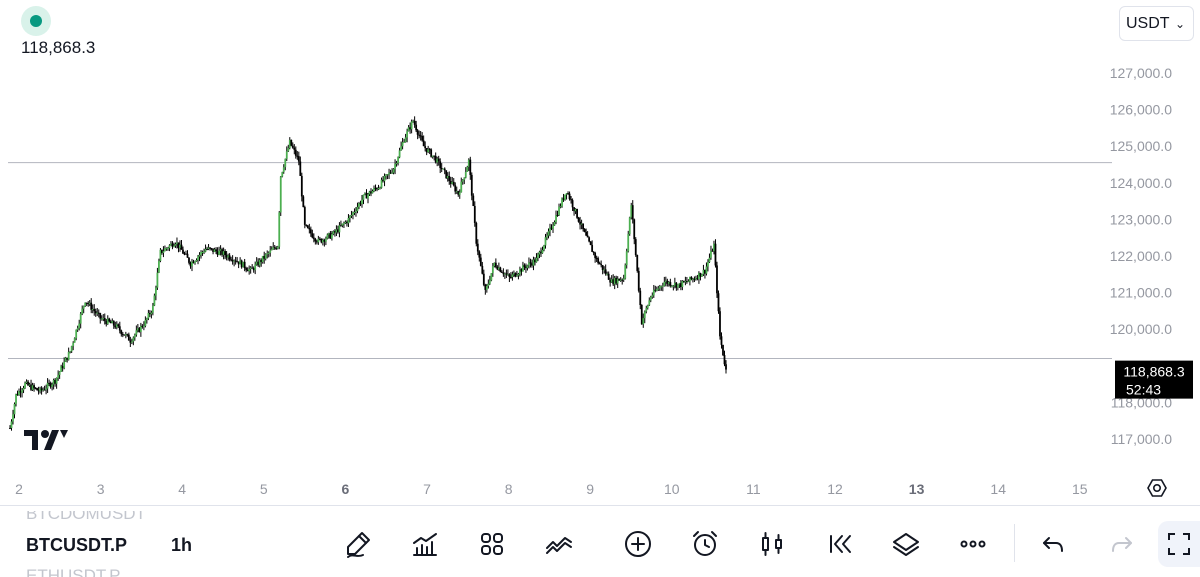 The image size is (1200, 577). Describe the element at coordinates (638, 544) in the screenshot. I see `add-button` at that location.